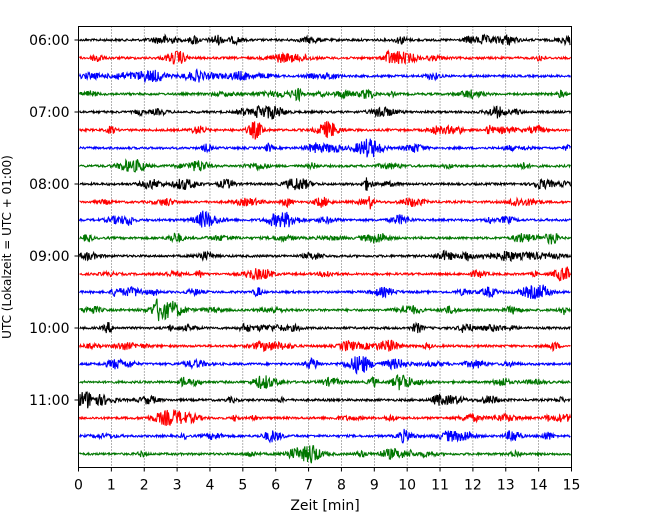 The image size is (650, 520). Describe the element at coordinates (572, 486) in the screenshot. I see `x-tick-label: 15` at that location.